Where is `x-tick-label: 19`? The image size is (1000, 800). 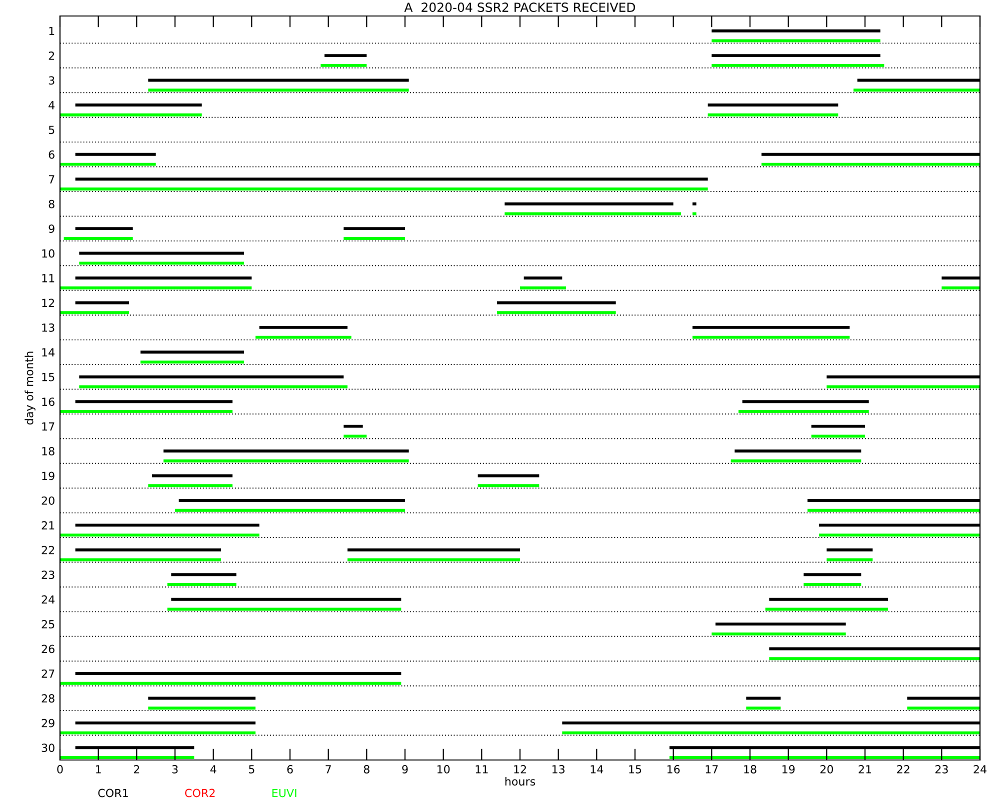
x-tick-label: 19 is located at coordinates (788, 769).